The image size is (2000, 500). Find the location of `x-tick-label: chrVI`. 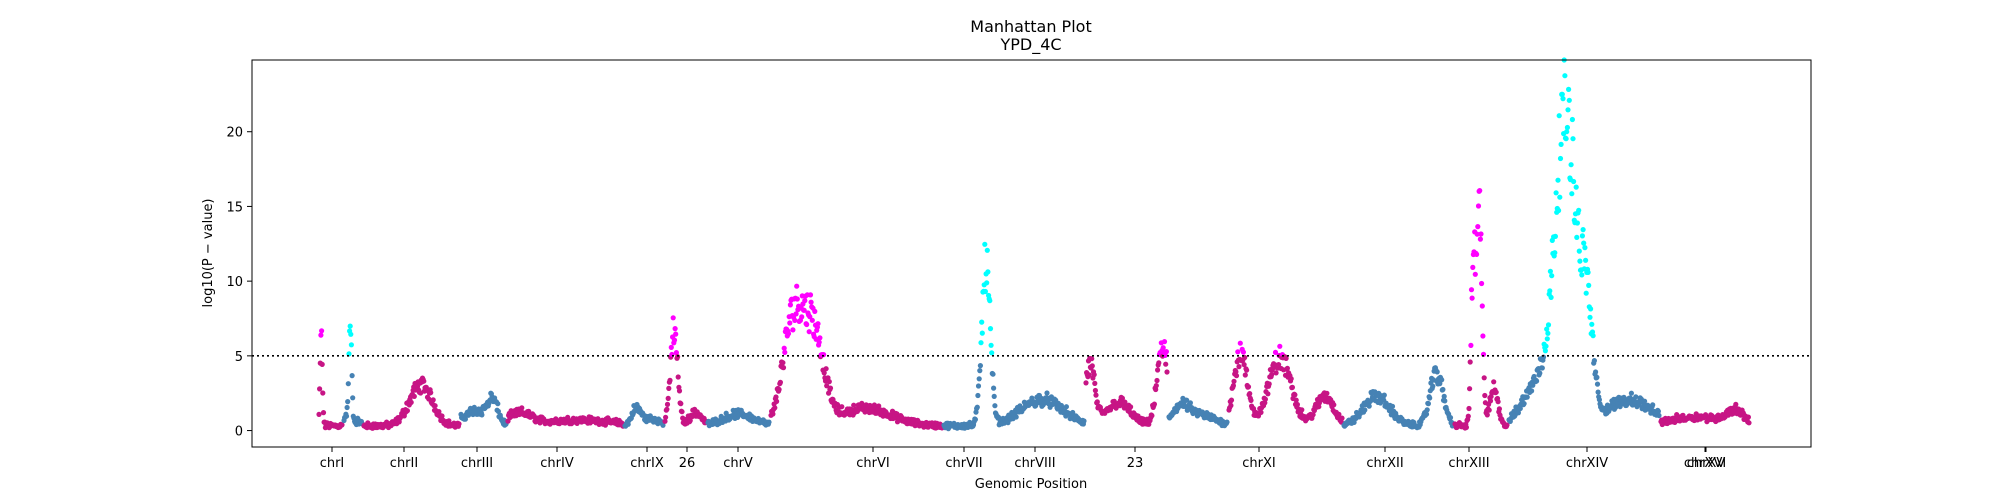

x-tick-label: chrVI is located at coordinates (872, 463).